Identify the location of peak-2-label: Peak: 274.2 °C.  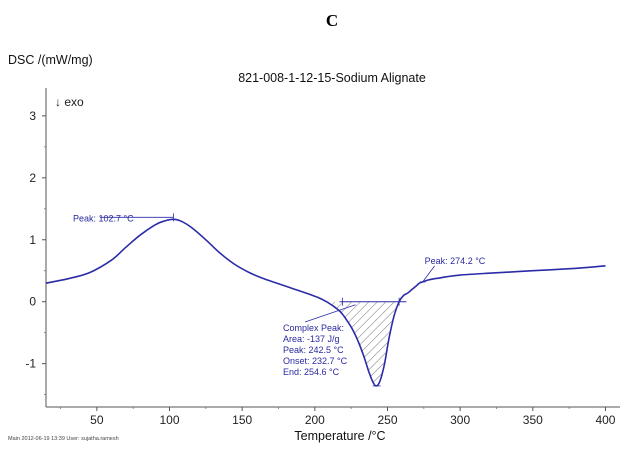
(455, 261).